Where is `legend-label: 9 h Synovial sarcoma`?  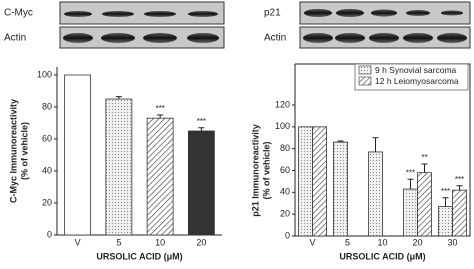 legend-label: 9 h Synovial sarcoma is located at coordinates (416, 70).